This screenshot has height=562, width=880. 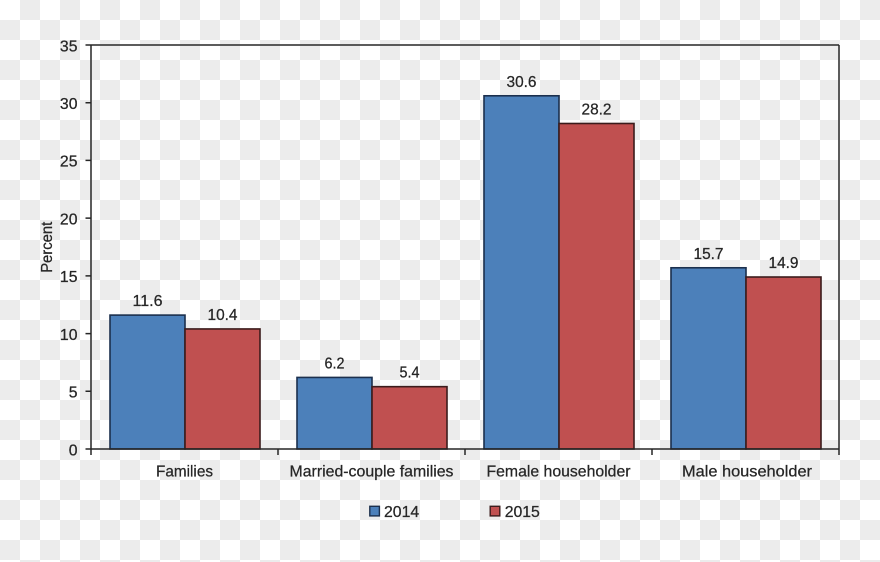 What do you see at coordinates (559, 472) in the screenshot?
I see `svg-text: Female householder` at bounding box center [559, 472].